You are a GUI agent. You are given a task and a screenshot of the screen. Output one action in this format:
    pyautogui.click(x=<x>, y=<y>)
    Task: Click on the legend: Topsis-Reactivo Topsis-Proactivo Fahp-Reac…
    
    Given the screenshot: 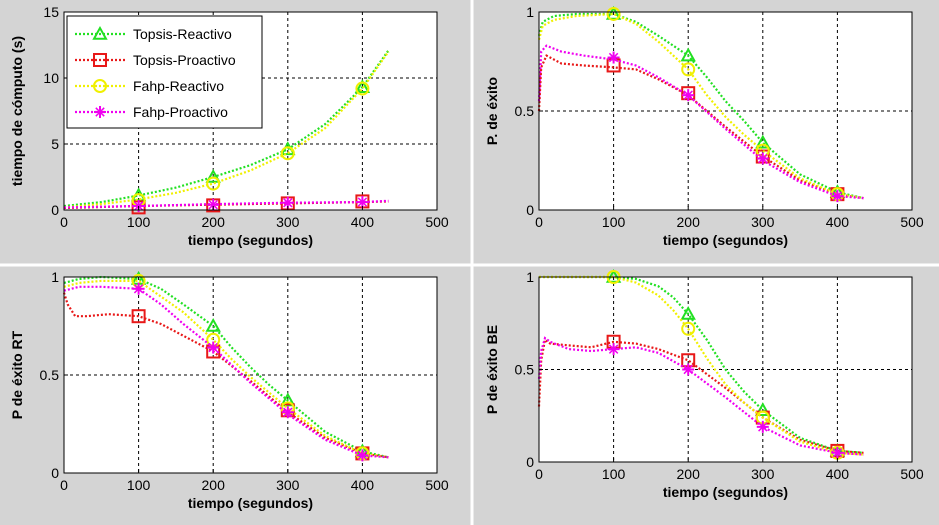 What is the action you would take?
    pyautogui.click(x=164, y=72)
    